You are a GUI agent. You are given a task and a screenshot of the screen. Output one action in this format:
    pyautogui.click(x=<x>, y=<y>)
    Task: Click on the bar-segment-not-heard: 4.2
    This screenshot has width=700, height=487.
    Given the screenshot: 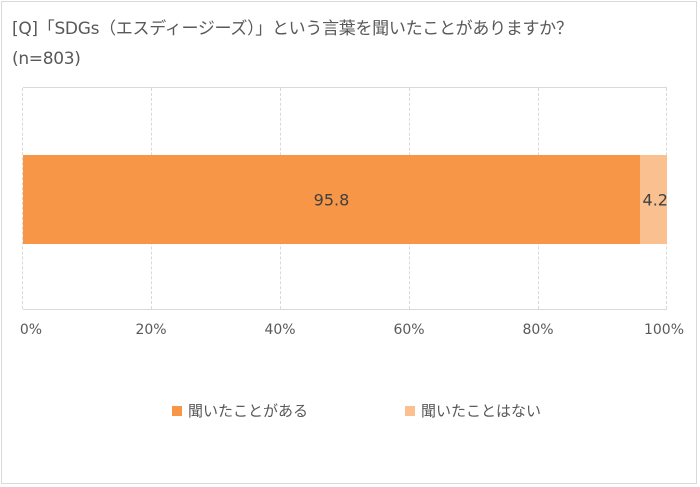 What is the action you would take?
    pyautogui.click(x=653, y=199)
    